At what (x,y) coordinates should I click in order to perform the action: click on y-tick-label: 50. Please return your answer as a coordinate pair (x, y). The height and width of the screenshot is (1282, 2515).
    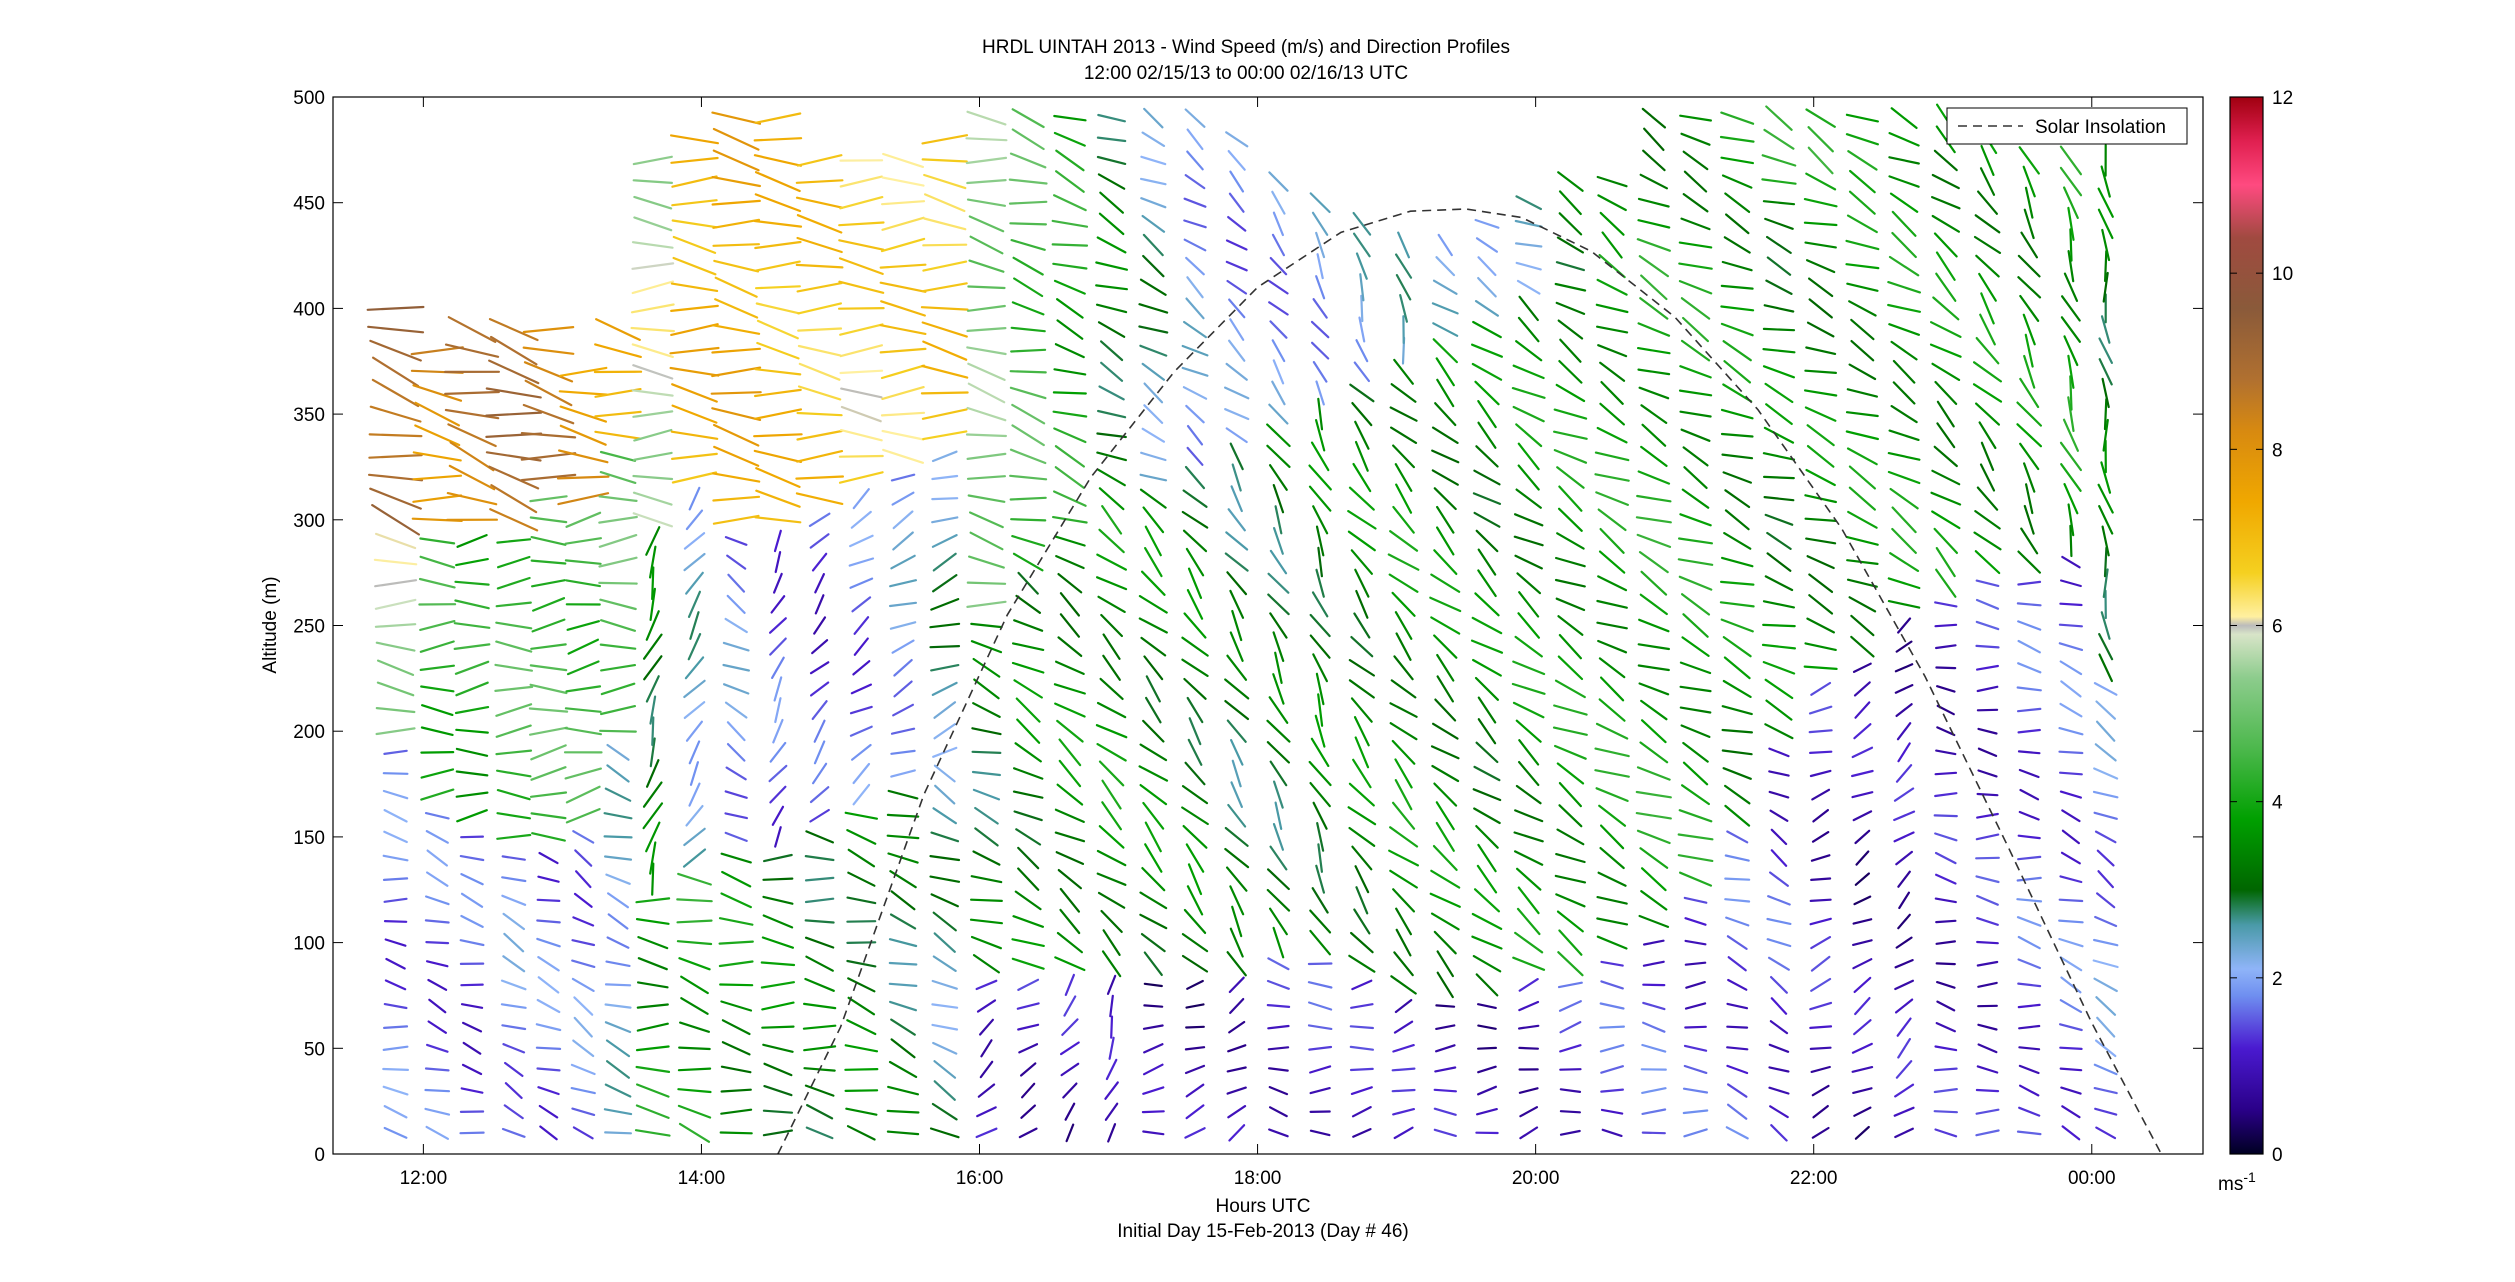
    Looking at the image, I should click on (314, 1049).